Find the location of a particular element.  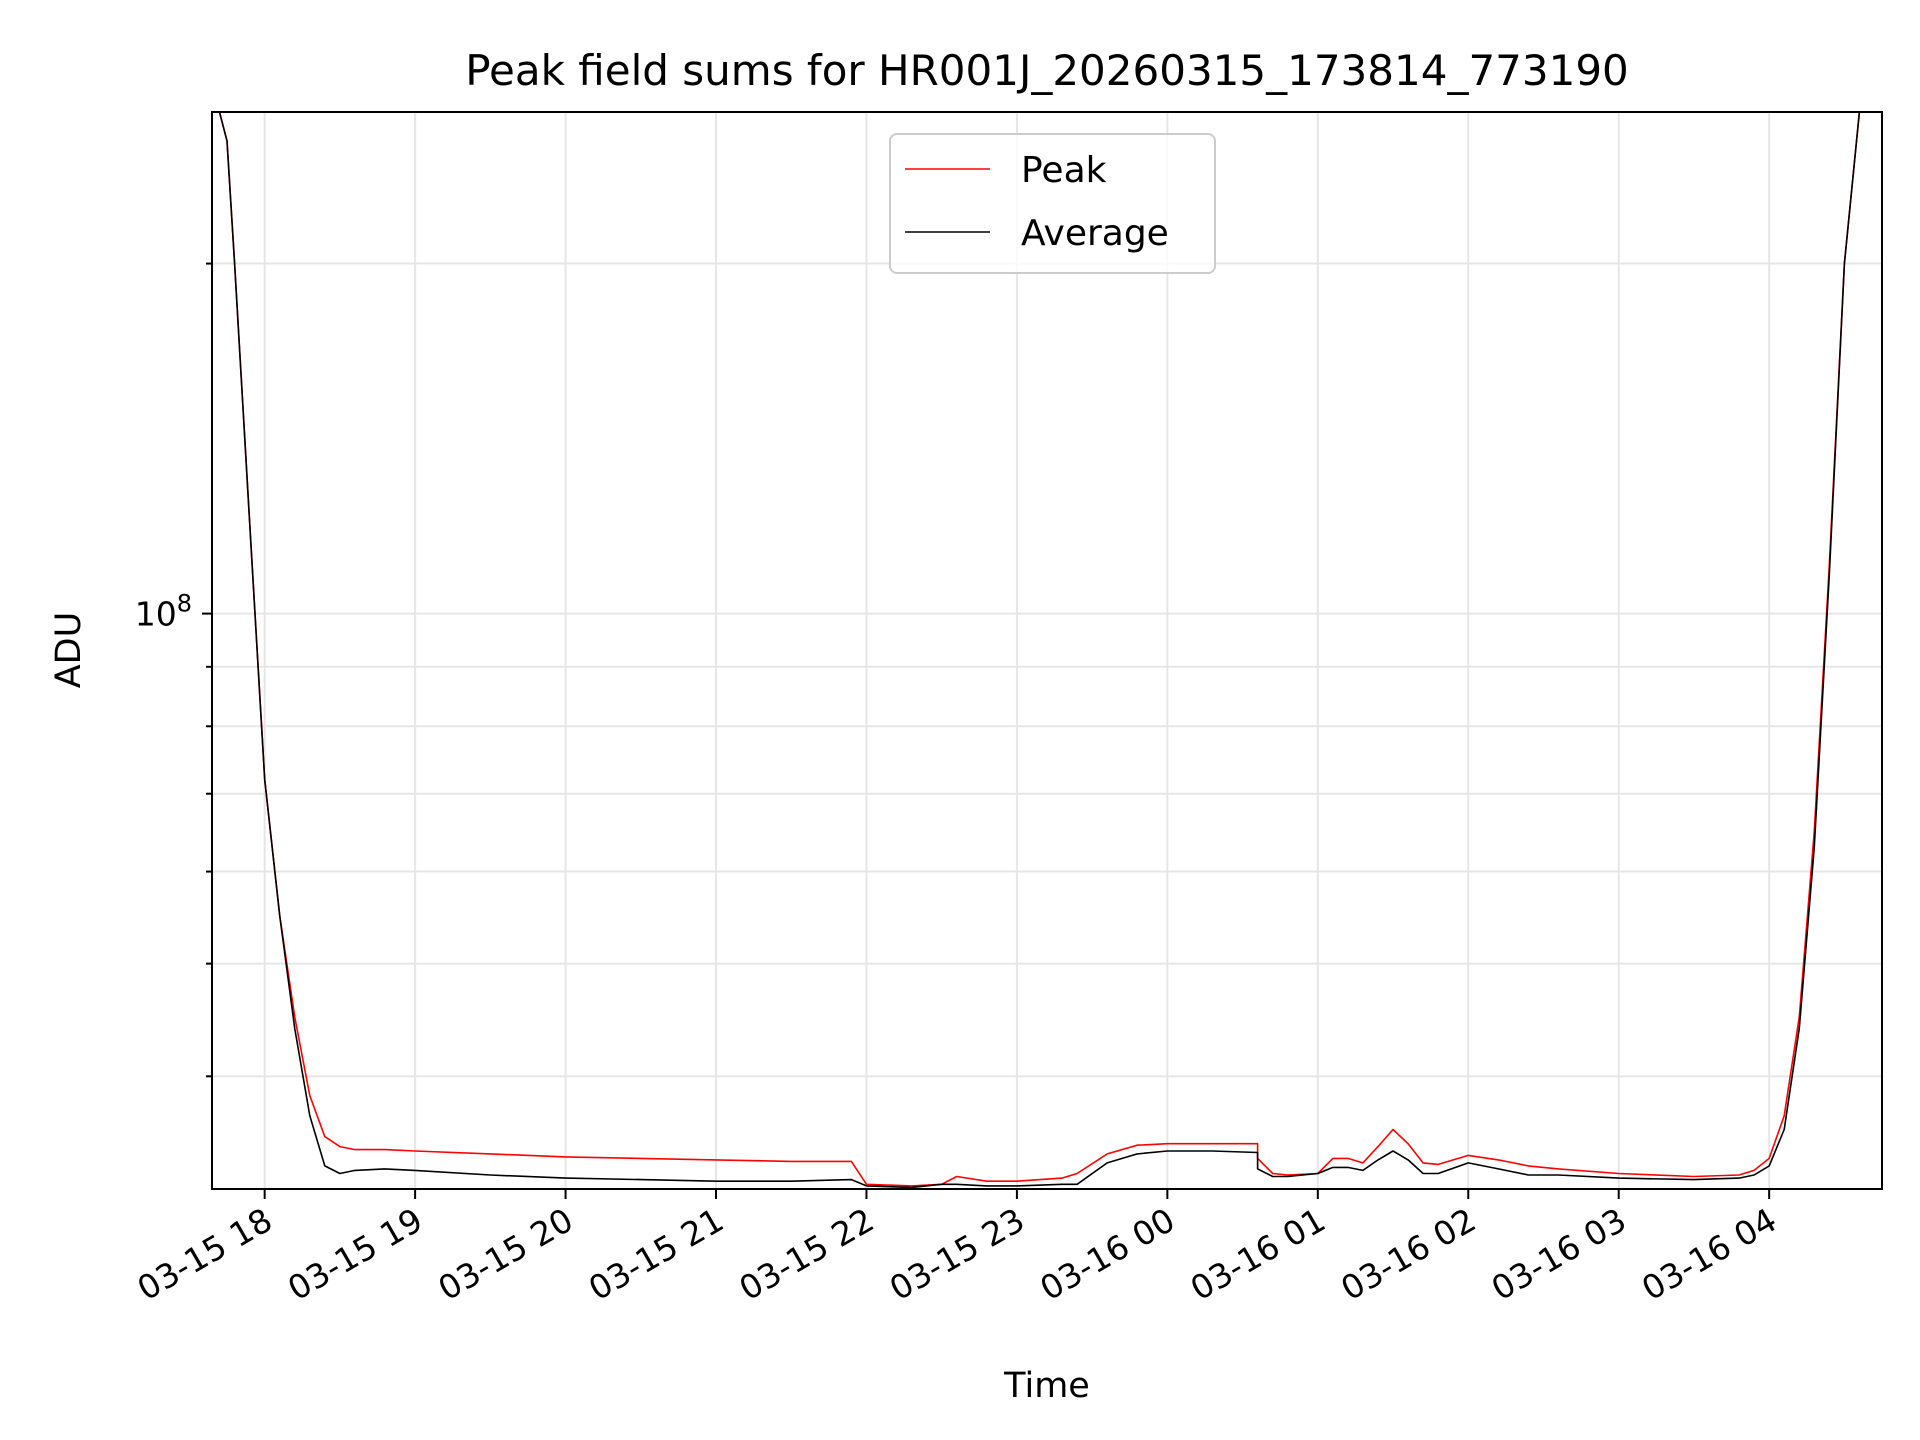

legend-average-label: Average is located at coordinates (1095, 233).